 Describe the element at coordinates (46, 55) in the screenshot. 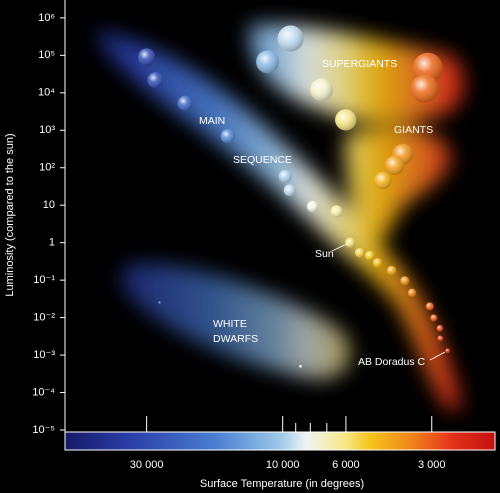

I see `y-tick-label: 10⁵` at that location.